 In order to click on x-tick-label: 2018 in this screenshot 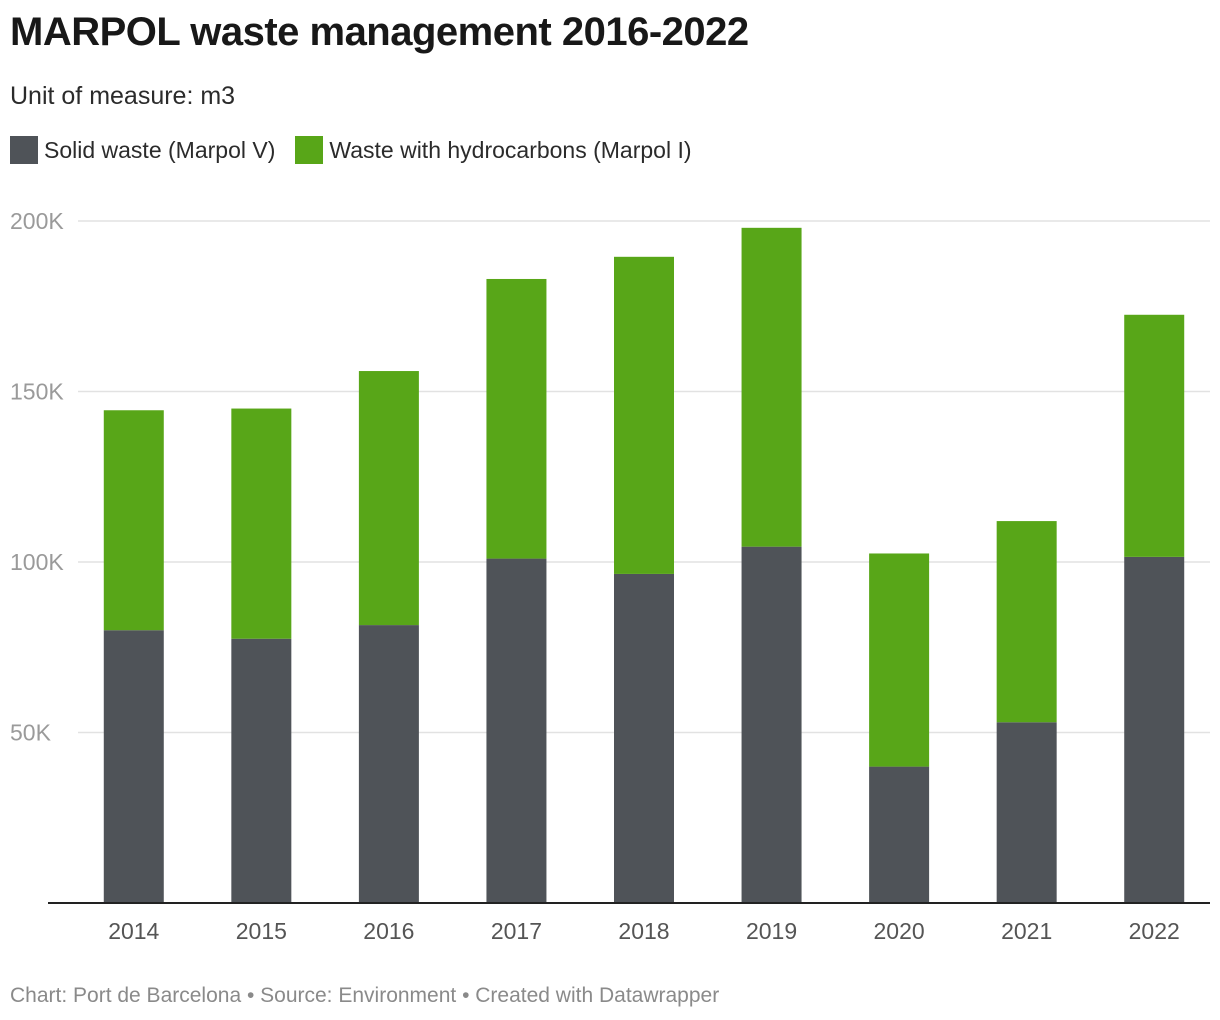, I will do `click(643, 931)`.